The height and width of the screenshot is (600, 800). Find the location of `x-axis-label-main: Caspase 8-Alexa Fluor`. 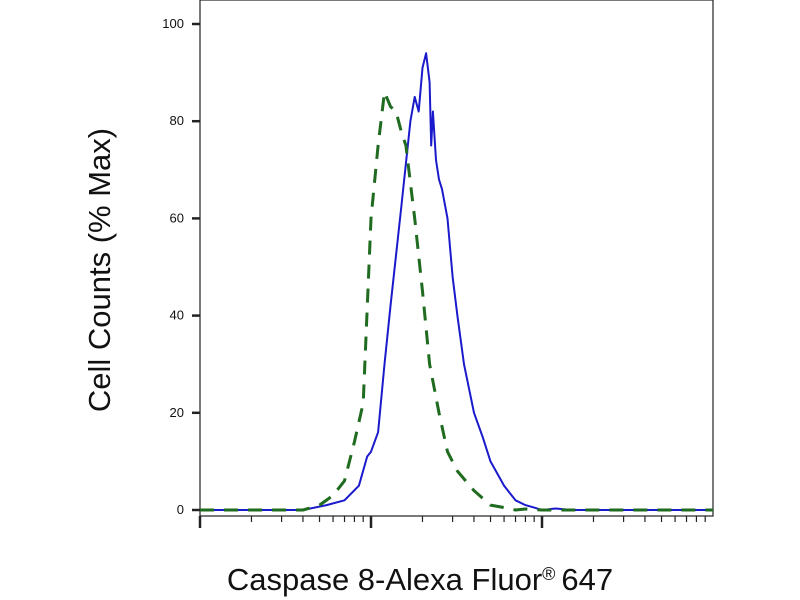

x-axis-label-main: Caspase 8-Alexa Fluor is located at coordinates (384, 579).